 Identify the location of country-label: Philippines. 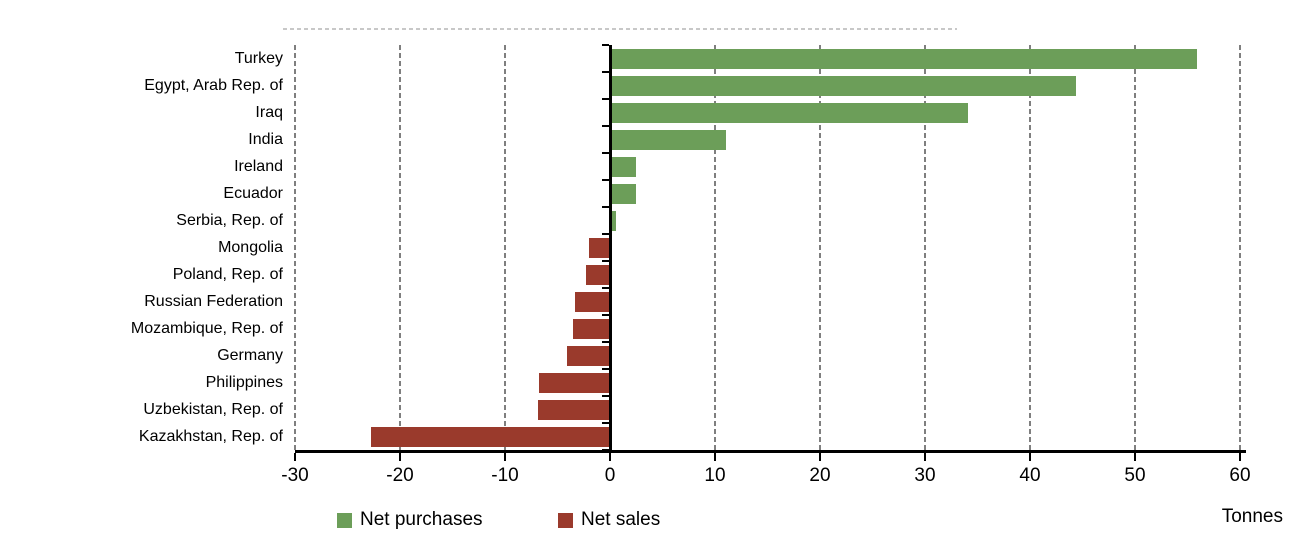
(244, 382).